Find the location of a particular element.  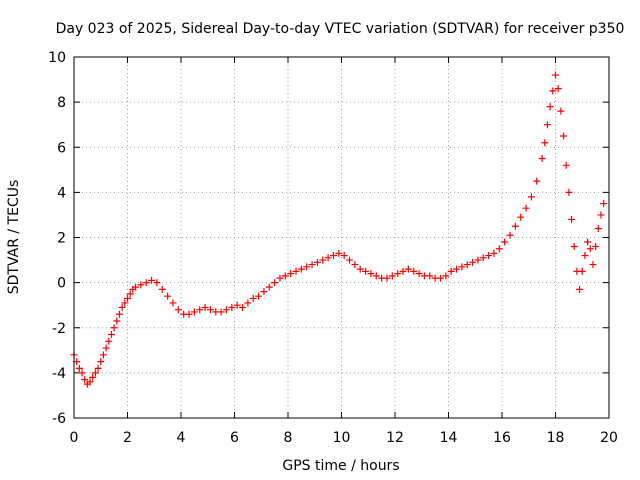

y-axis-label: SDTVAR / TECUs is located at coordinates (14, 237).